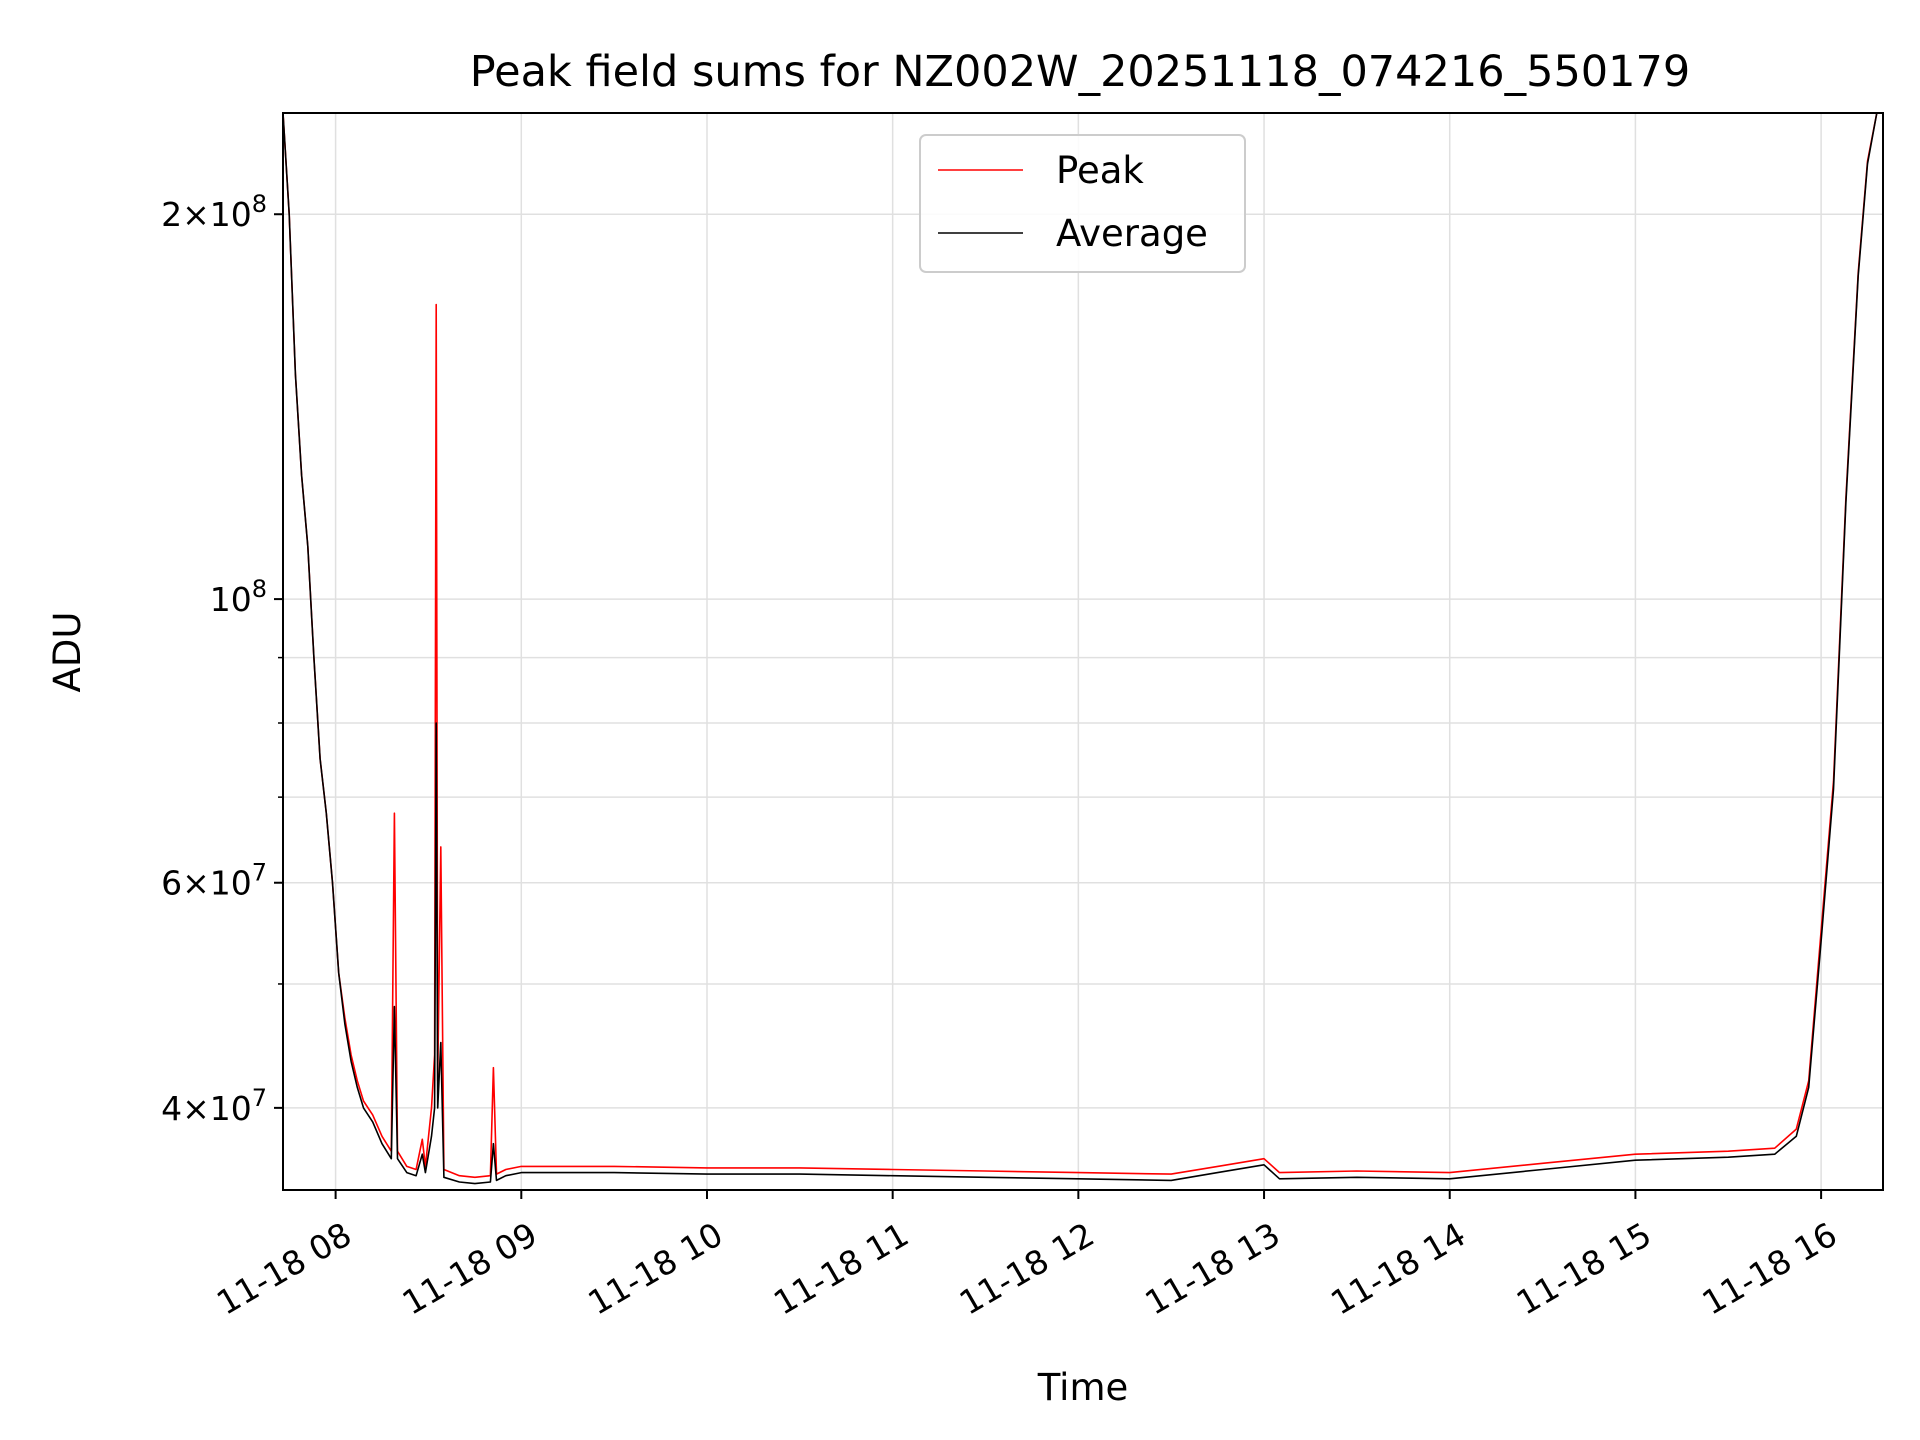 This screenshot has height=1440, width=1920. Describe the element at coordinates (214, 1106) in the screenshot. I see `y-tick-label: 4×107` at that location.